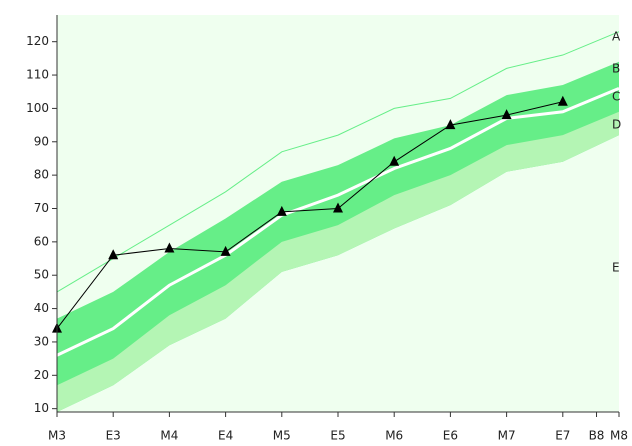  I want to click on x-tick-label: E5, so click(337, 436).